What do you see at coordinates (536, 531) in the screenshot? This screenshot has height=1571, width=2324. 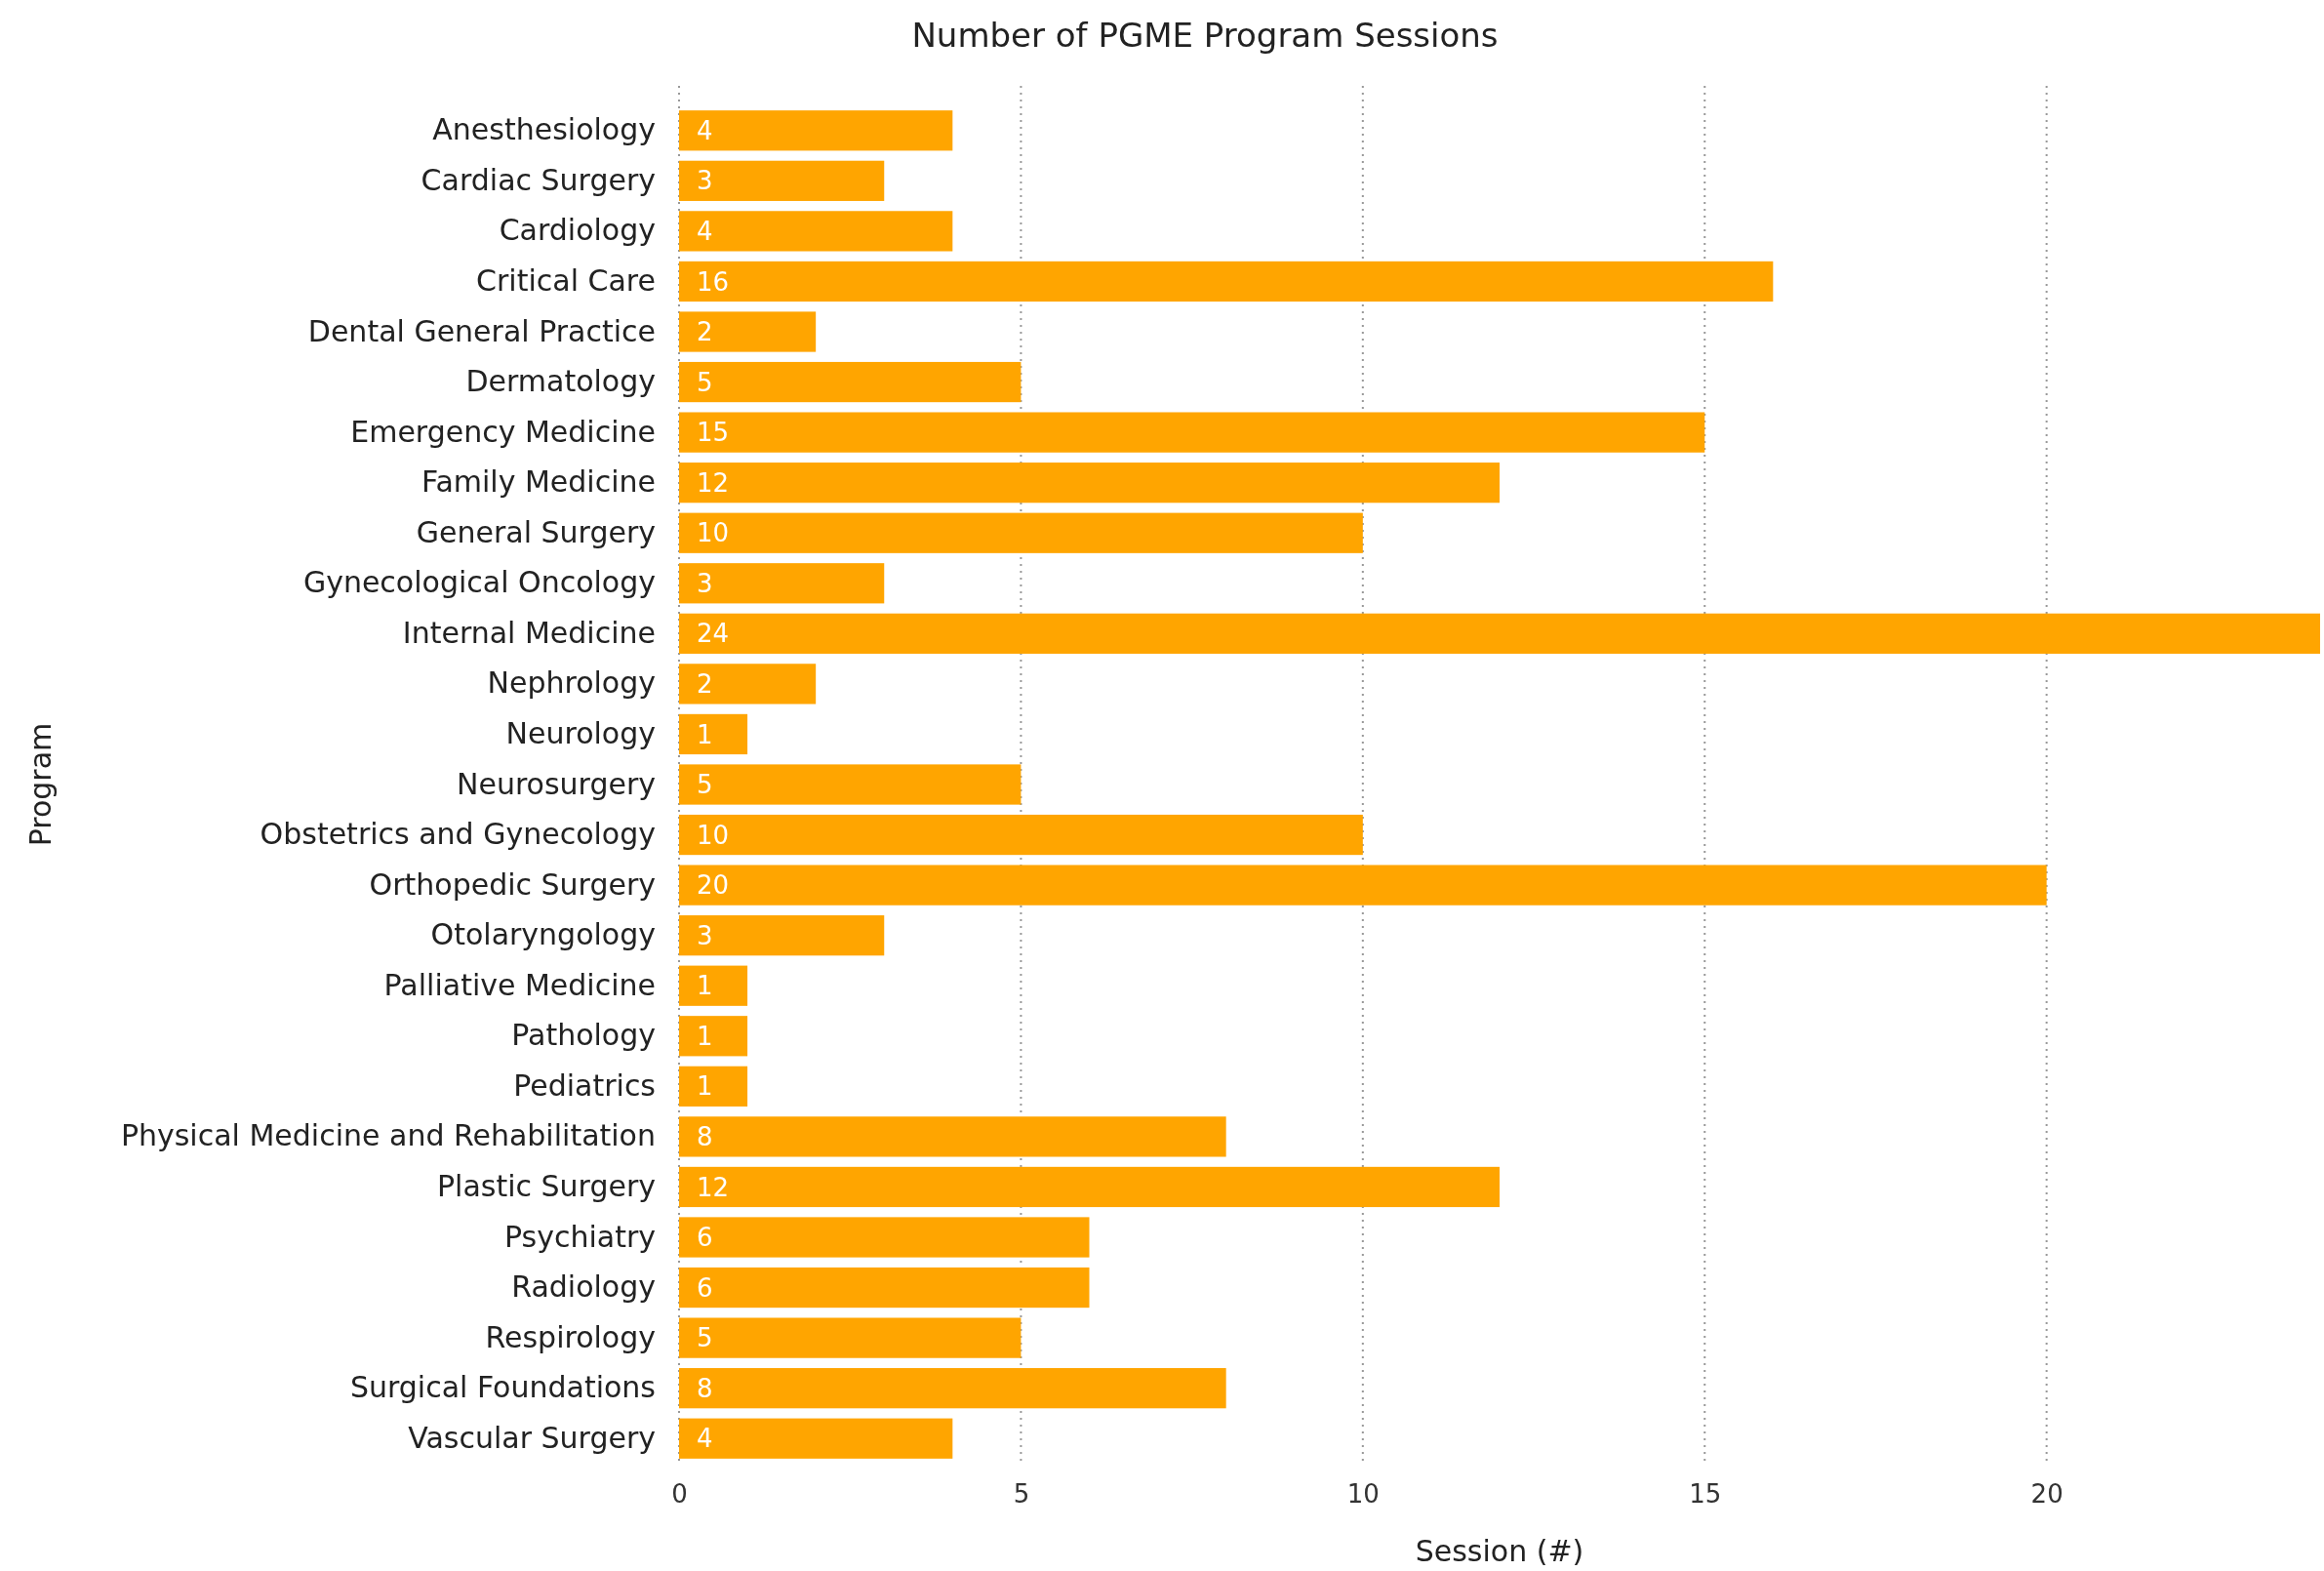 I see `y-tick-label: General Surgery` at bounding box center [536, 531].